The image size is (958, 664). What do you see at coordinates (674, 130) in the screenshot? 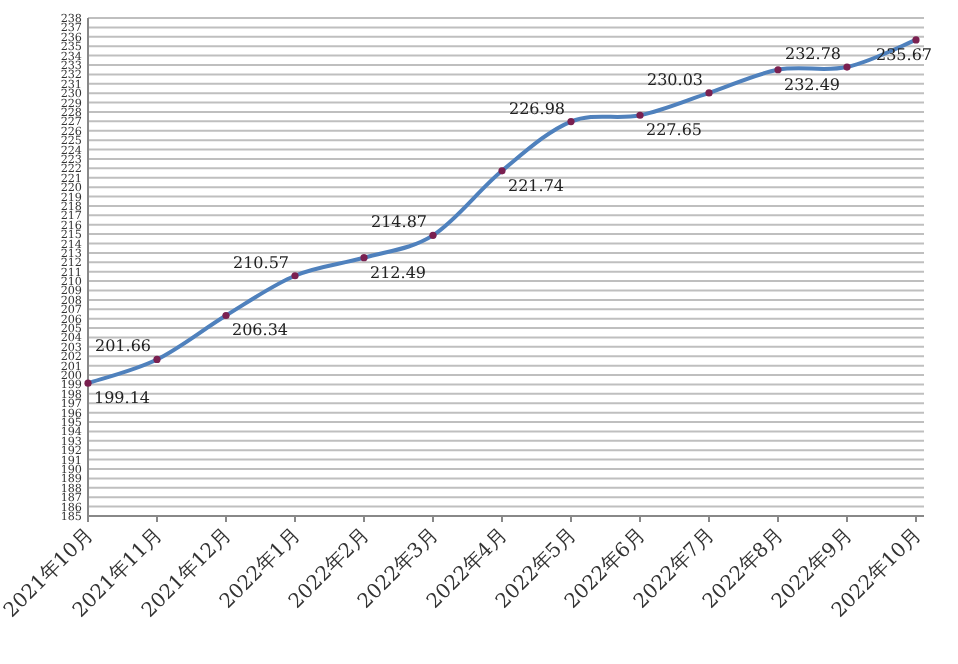
I see `data-label: 227.65` at bounding box center [674, 130].